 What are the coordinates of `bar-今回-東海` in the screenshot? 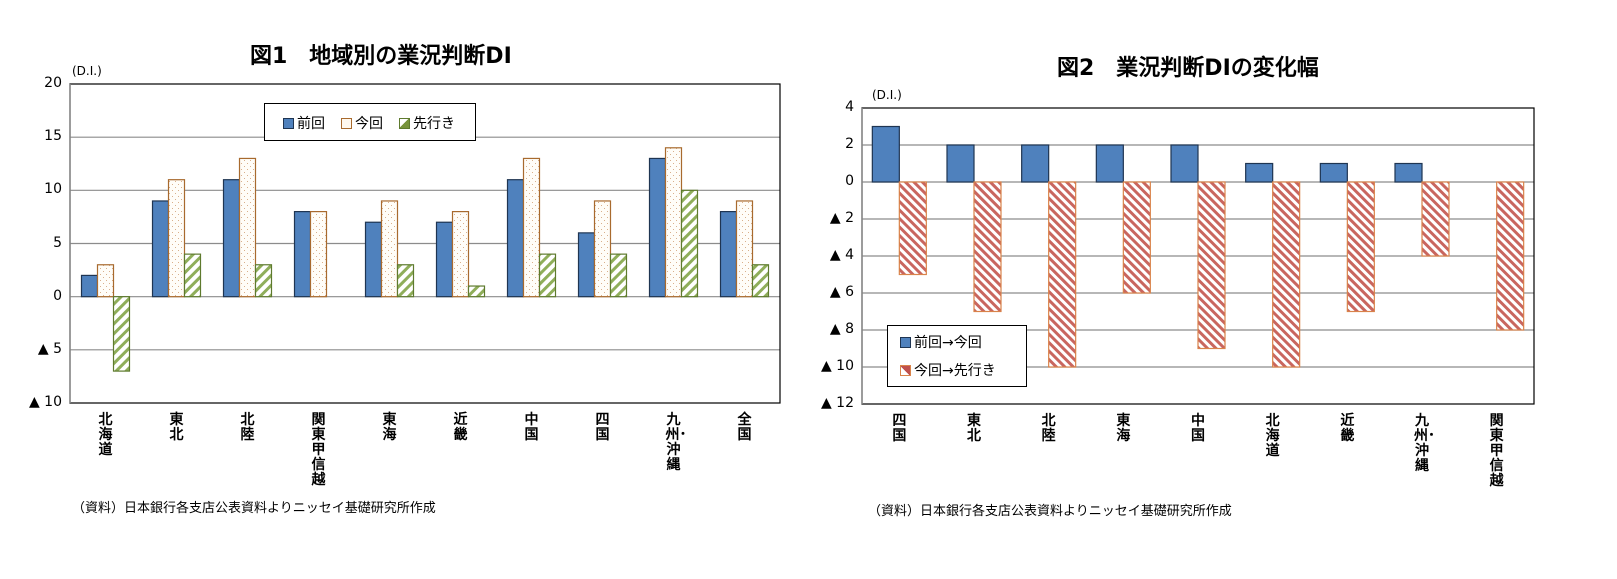 It's located at (389, 249).